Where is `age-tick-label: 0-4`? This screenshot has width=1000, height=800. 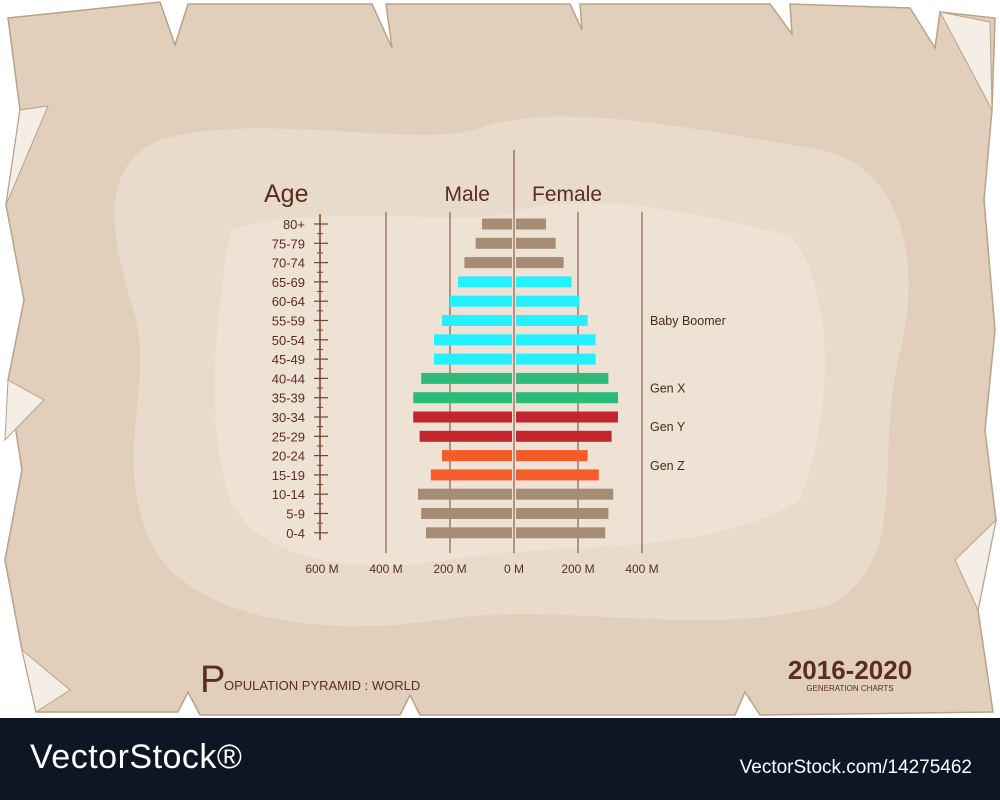
age-tick-label: 0-4 is located at coordinates (295, 533).